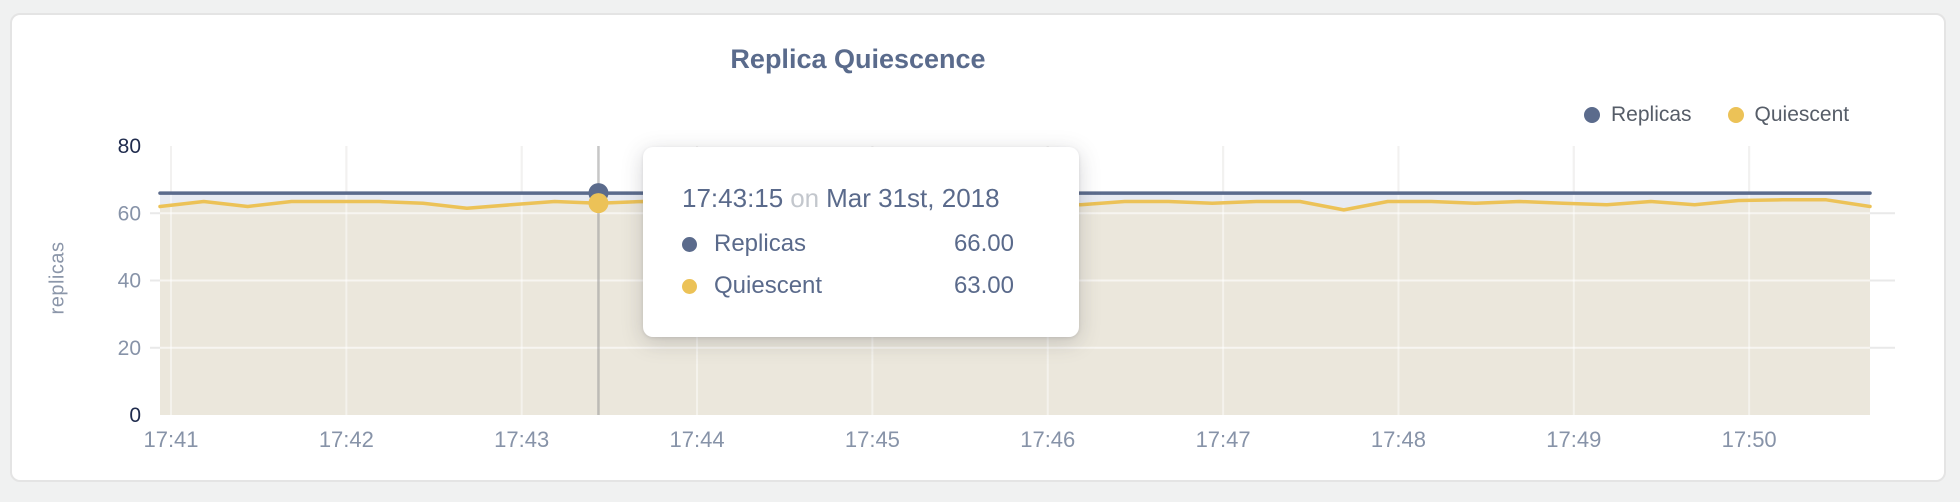  Describe the element at coordinates (1716, 115) in the screenshot. I see `chart-legend: Replicas Quiescent` at that location.